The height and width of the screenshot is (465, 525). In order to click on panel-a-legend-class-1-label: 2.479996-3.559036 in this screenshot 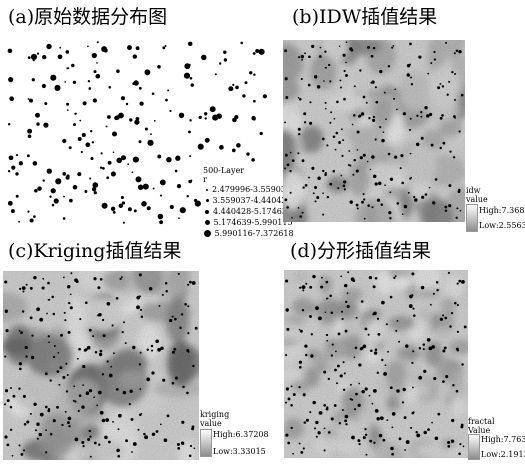, I will do `click(252, 189)`.